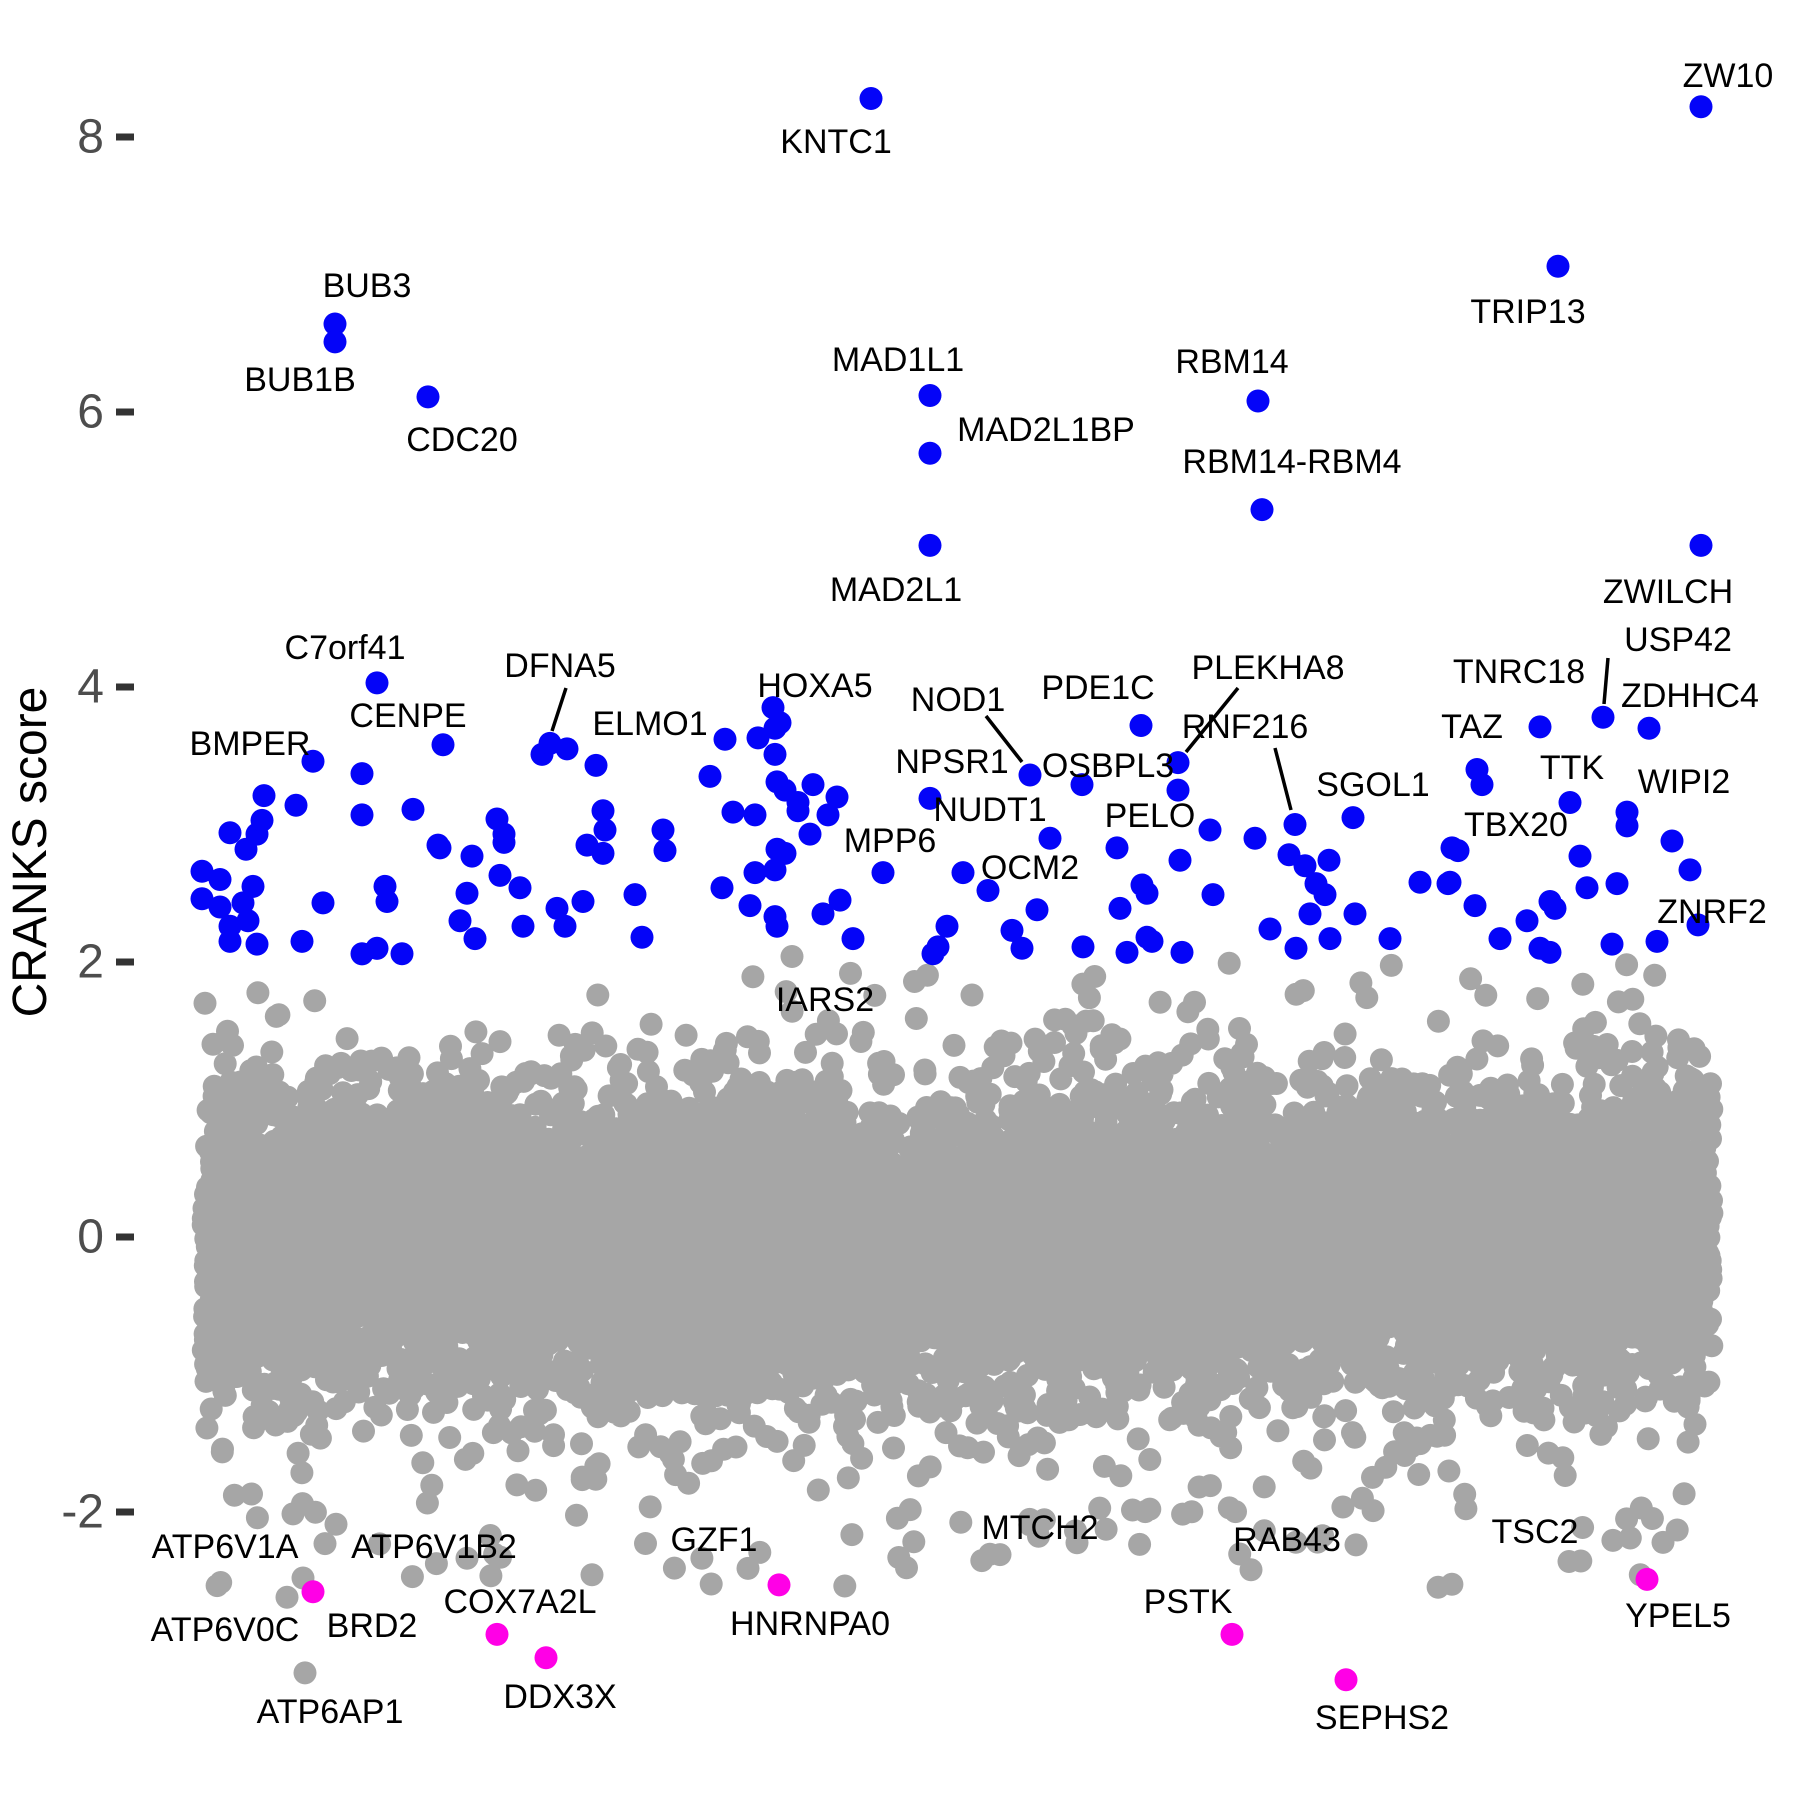  Describe the element at coordinates (559, 666) in the screenshot. I see `gene-label-DFNA5: DFNA5` at that location.